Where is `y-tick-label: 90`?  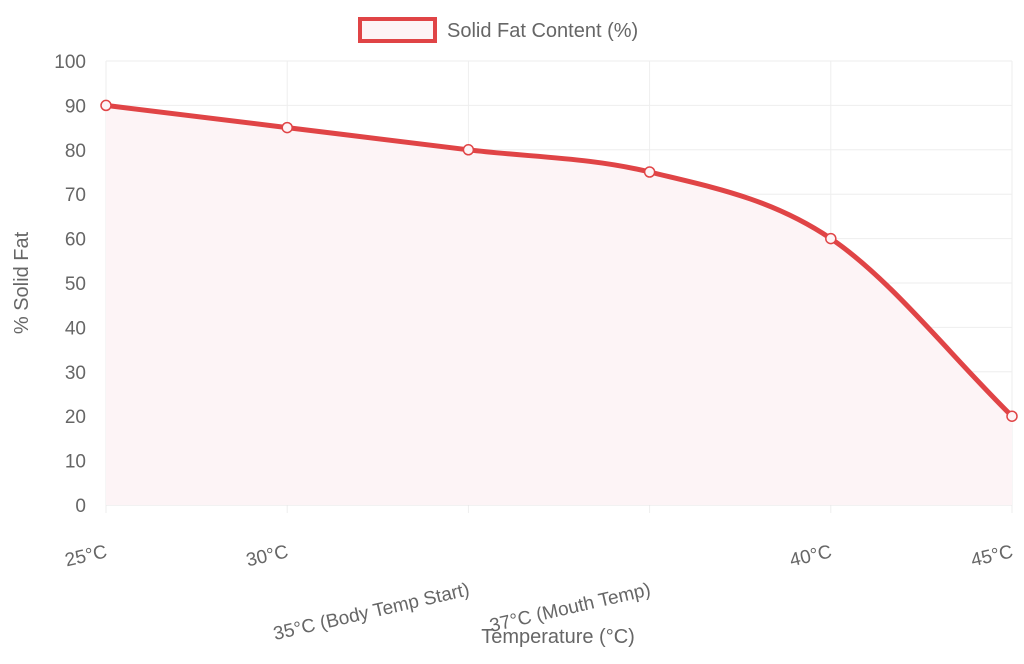
y-tick-label: 90 is located at coordinates (75, 106).